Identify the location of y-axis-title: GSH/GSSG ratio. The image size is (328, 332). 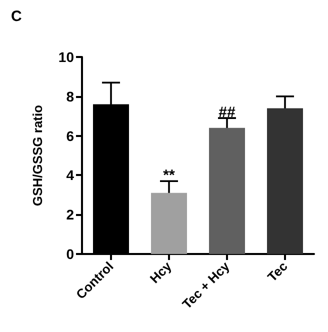
(37, 155).